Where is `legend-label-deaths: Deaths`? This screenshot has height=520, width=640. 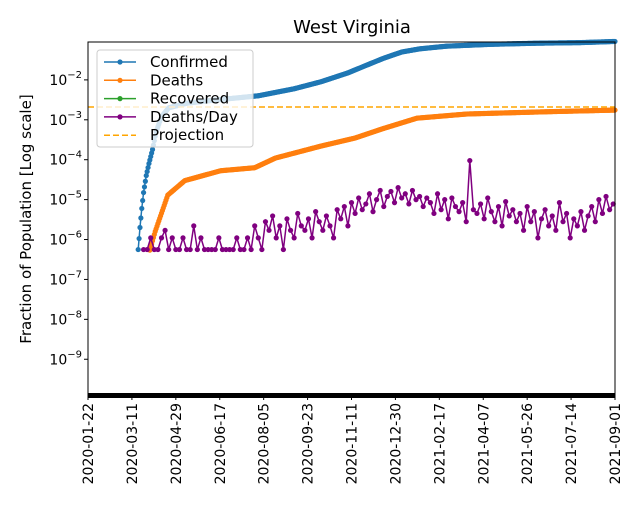 legend-label-deaths: Deaths is located at coordinates (176, 80).